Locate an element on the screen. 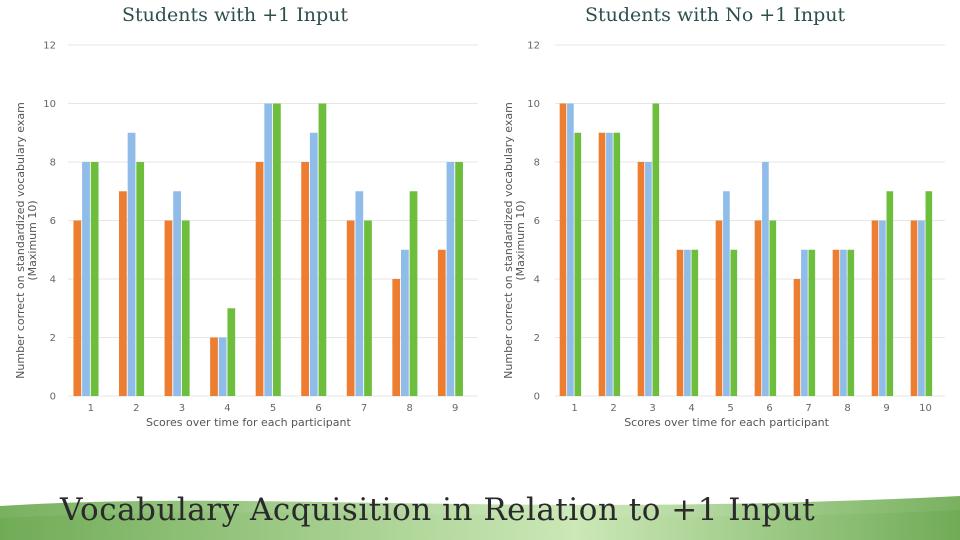  x-tick-label: 8 is located at coordinates (847, 408).